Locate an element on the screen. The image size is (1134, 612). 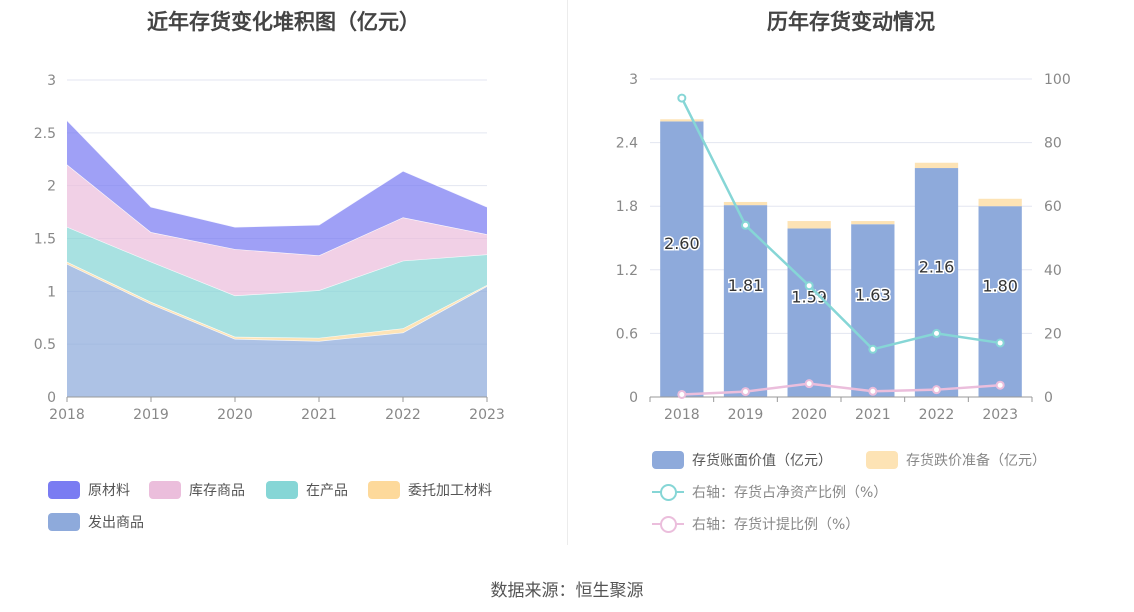
bar-value-label: 1.80 is located at coordinates (1000, 286).